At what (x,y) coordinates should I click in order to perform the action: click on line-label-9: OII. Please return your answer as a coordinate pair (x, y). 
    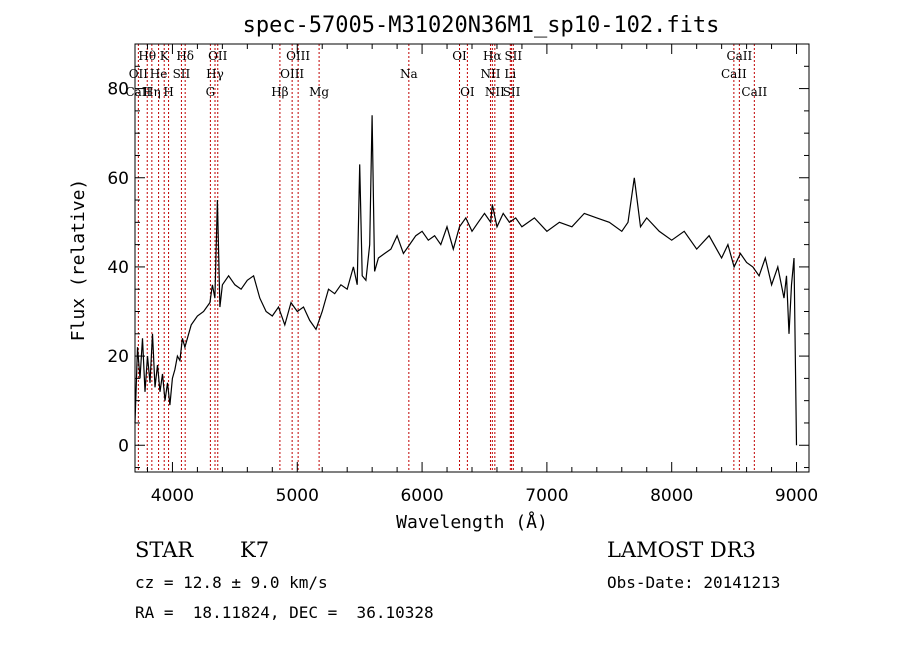
    Looking at the image, I should click on (218, 56).